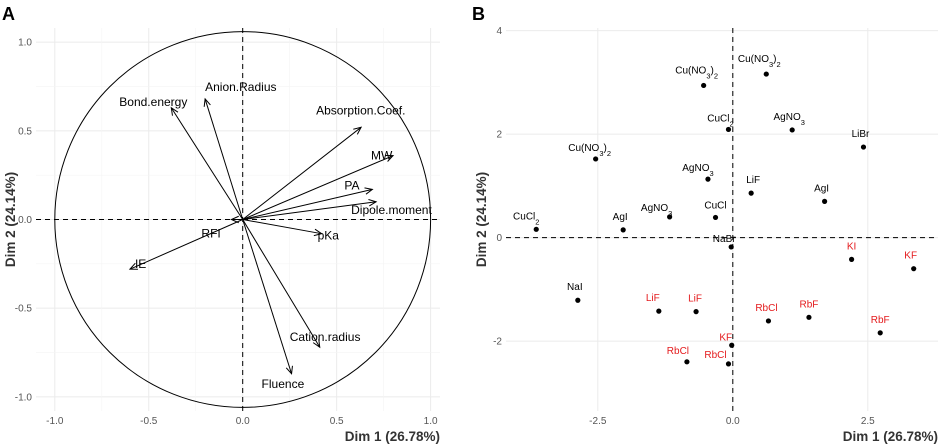 This screenshot has height=445, width=941. What do you see at coordinates (715, 205) in the screenshot?
I see `point-label: CuCl` at bounding box center [715, 205].